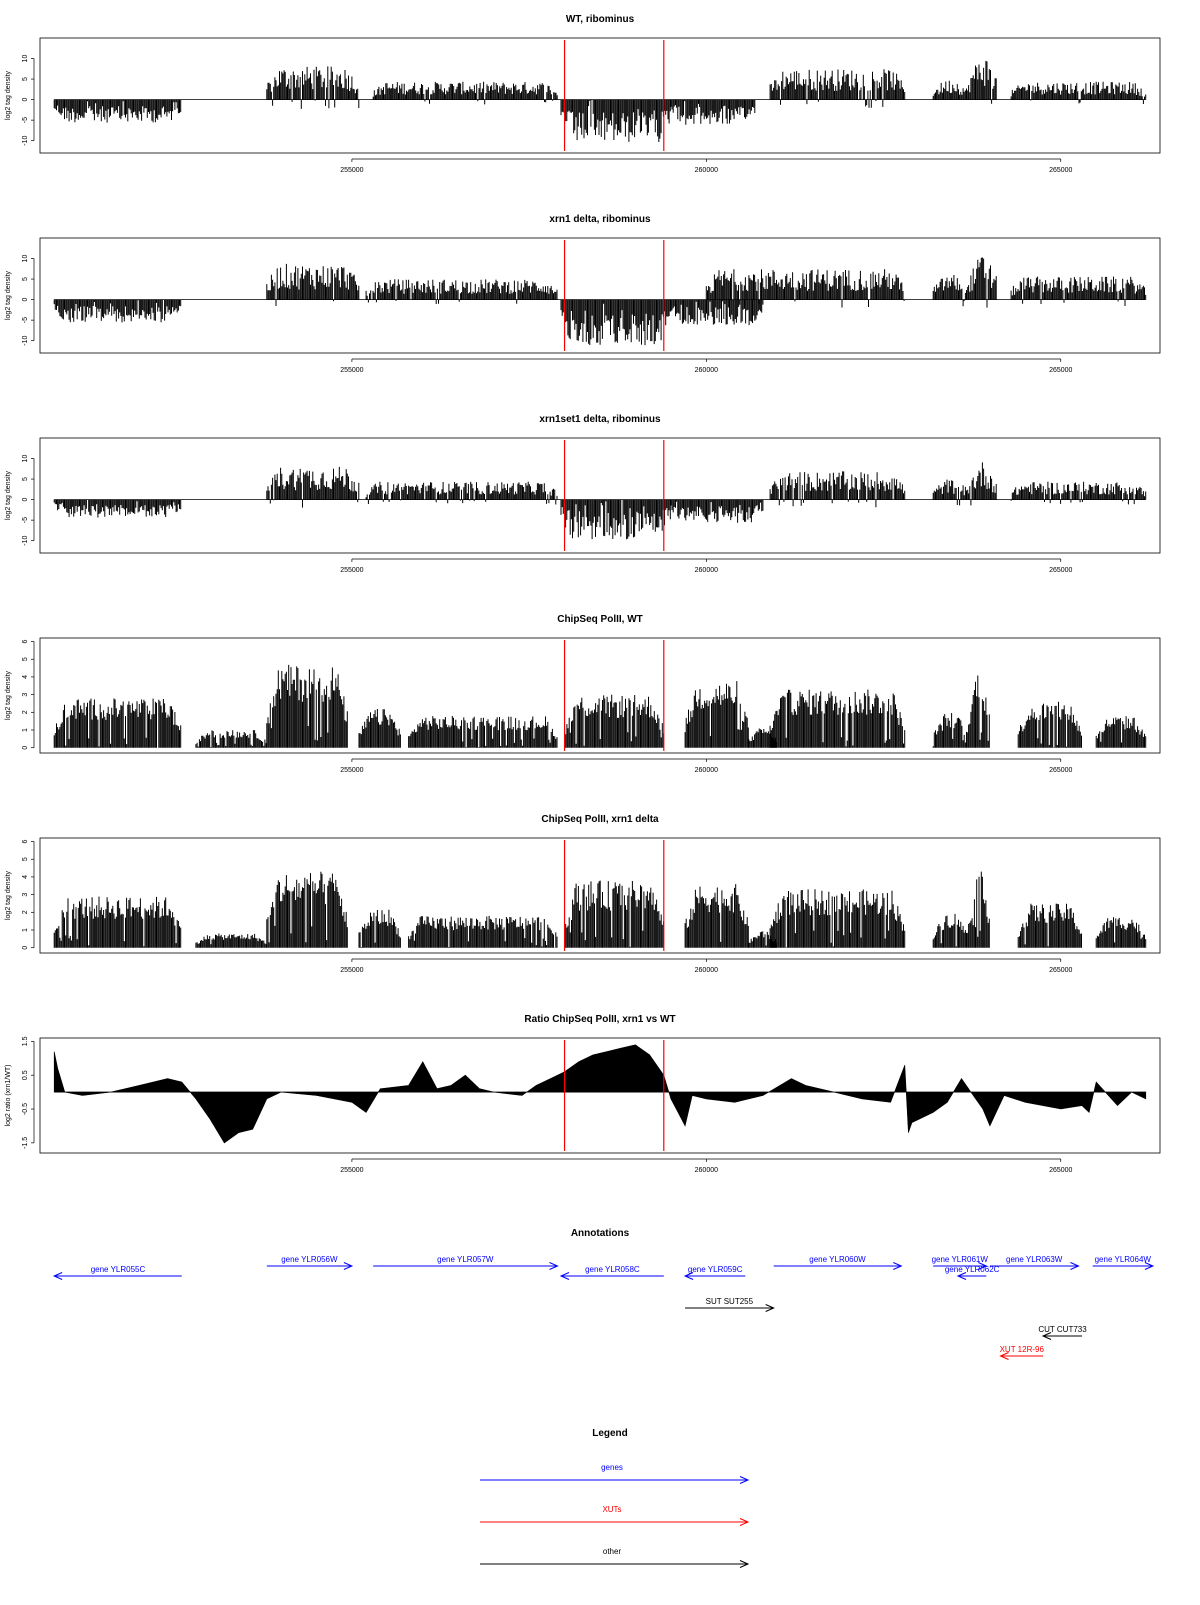 This screenshot has width=1200, height=1605. Describe the element at coordinates (25, 712) in the screenshot. I see `y-tick-label: 2` at that location.